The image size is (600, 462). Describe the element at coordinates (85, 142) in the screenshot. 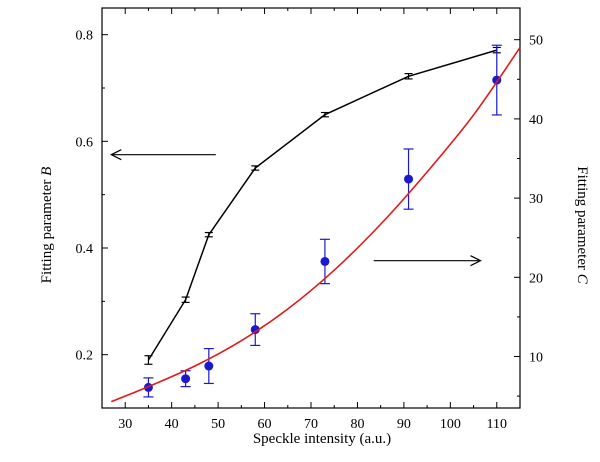

I see `y-left-tick-label: 0.6` at that location.